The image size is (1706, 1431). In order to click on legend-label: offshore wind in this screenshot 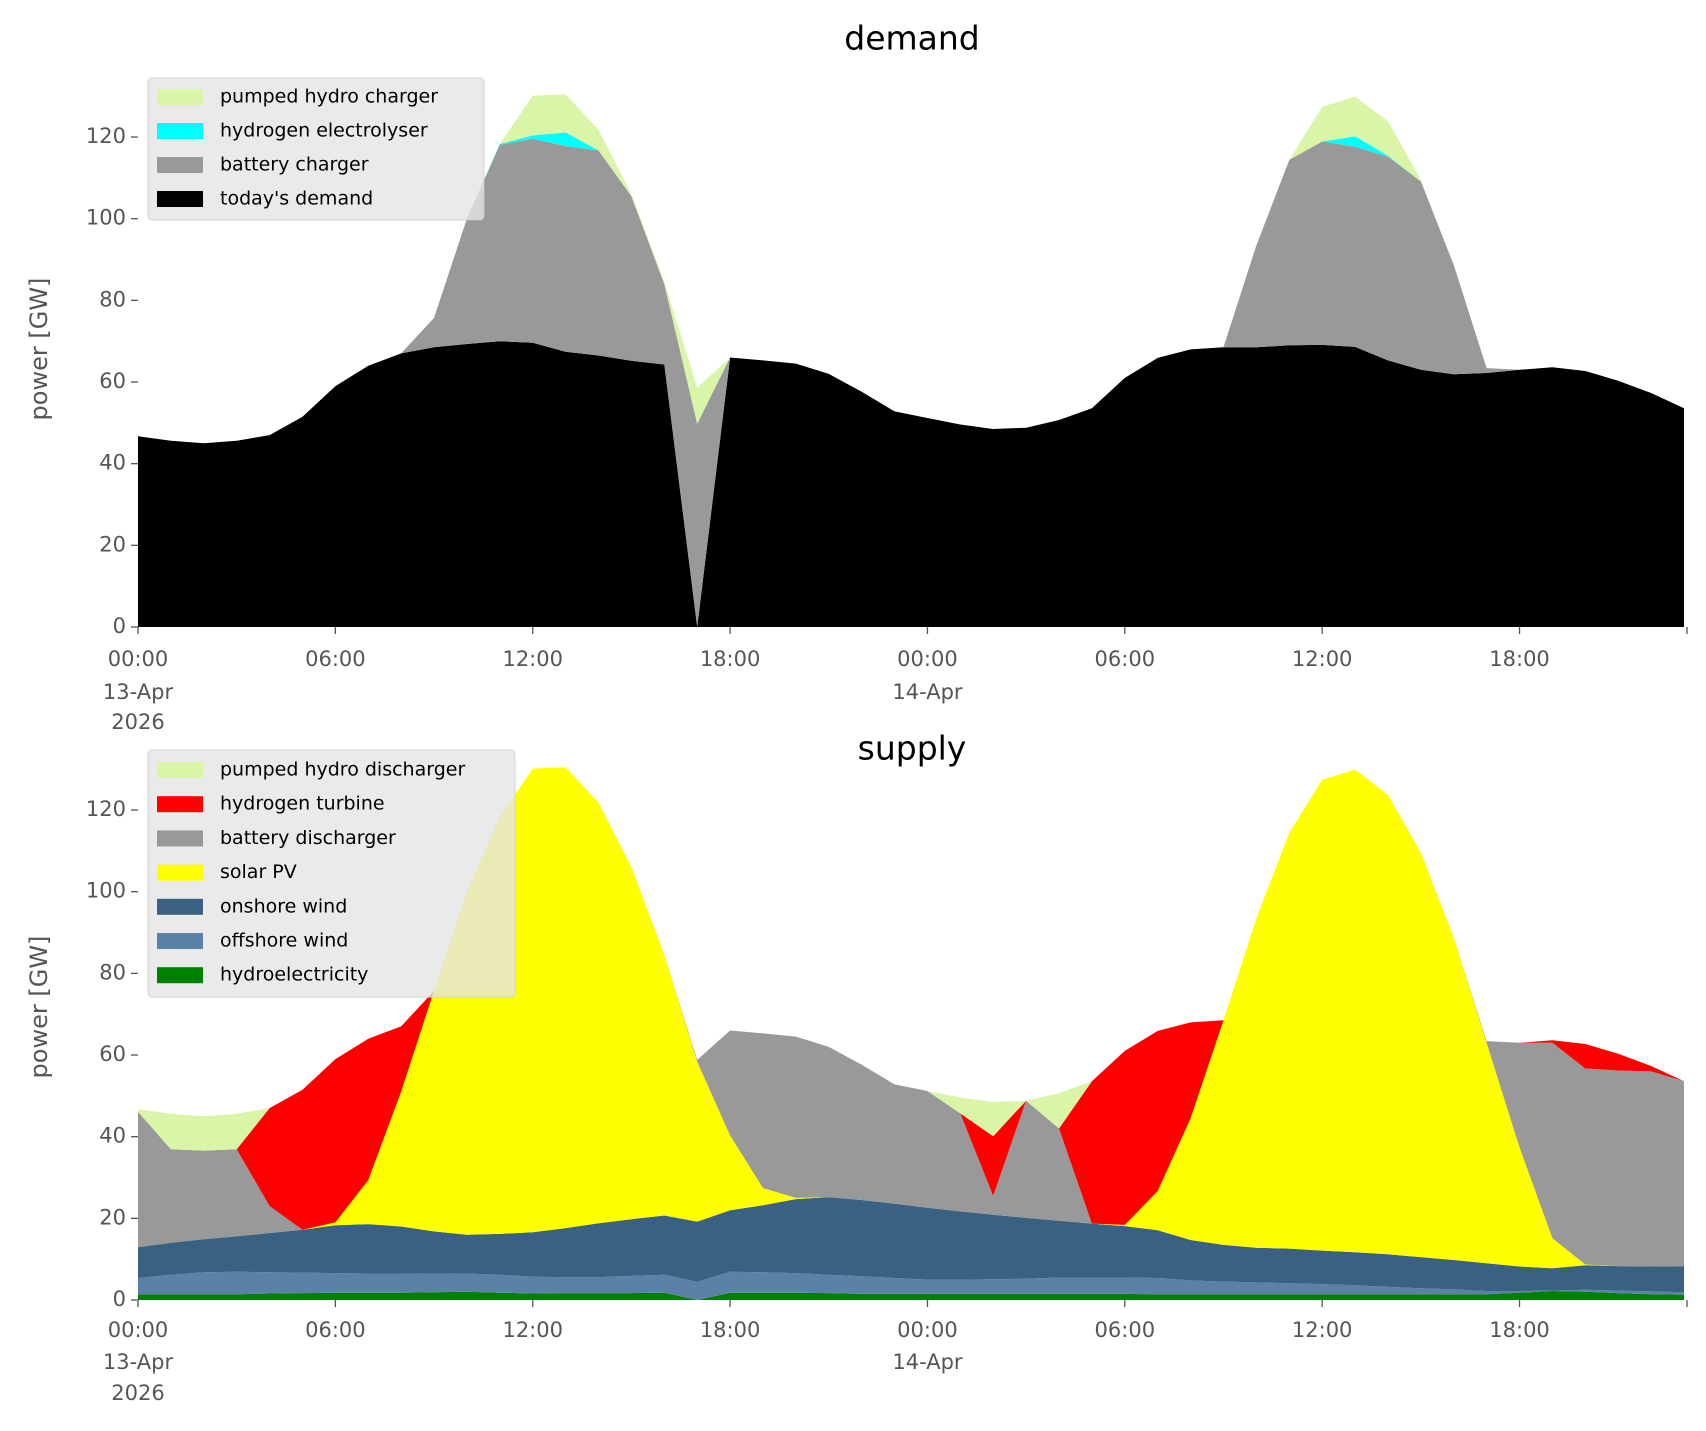, I will do `click(284, 941)`.